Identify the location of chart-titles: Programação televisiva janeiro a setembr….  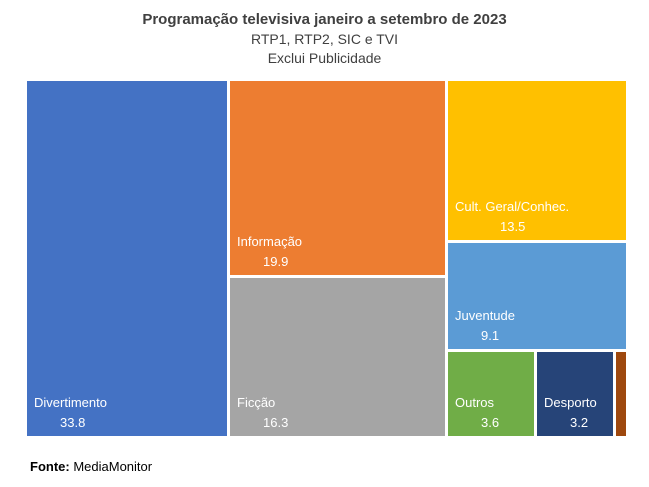
(324, 39).